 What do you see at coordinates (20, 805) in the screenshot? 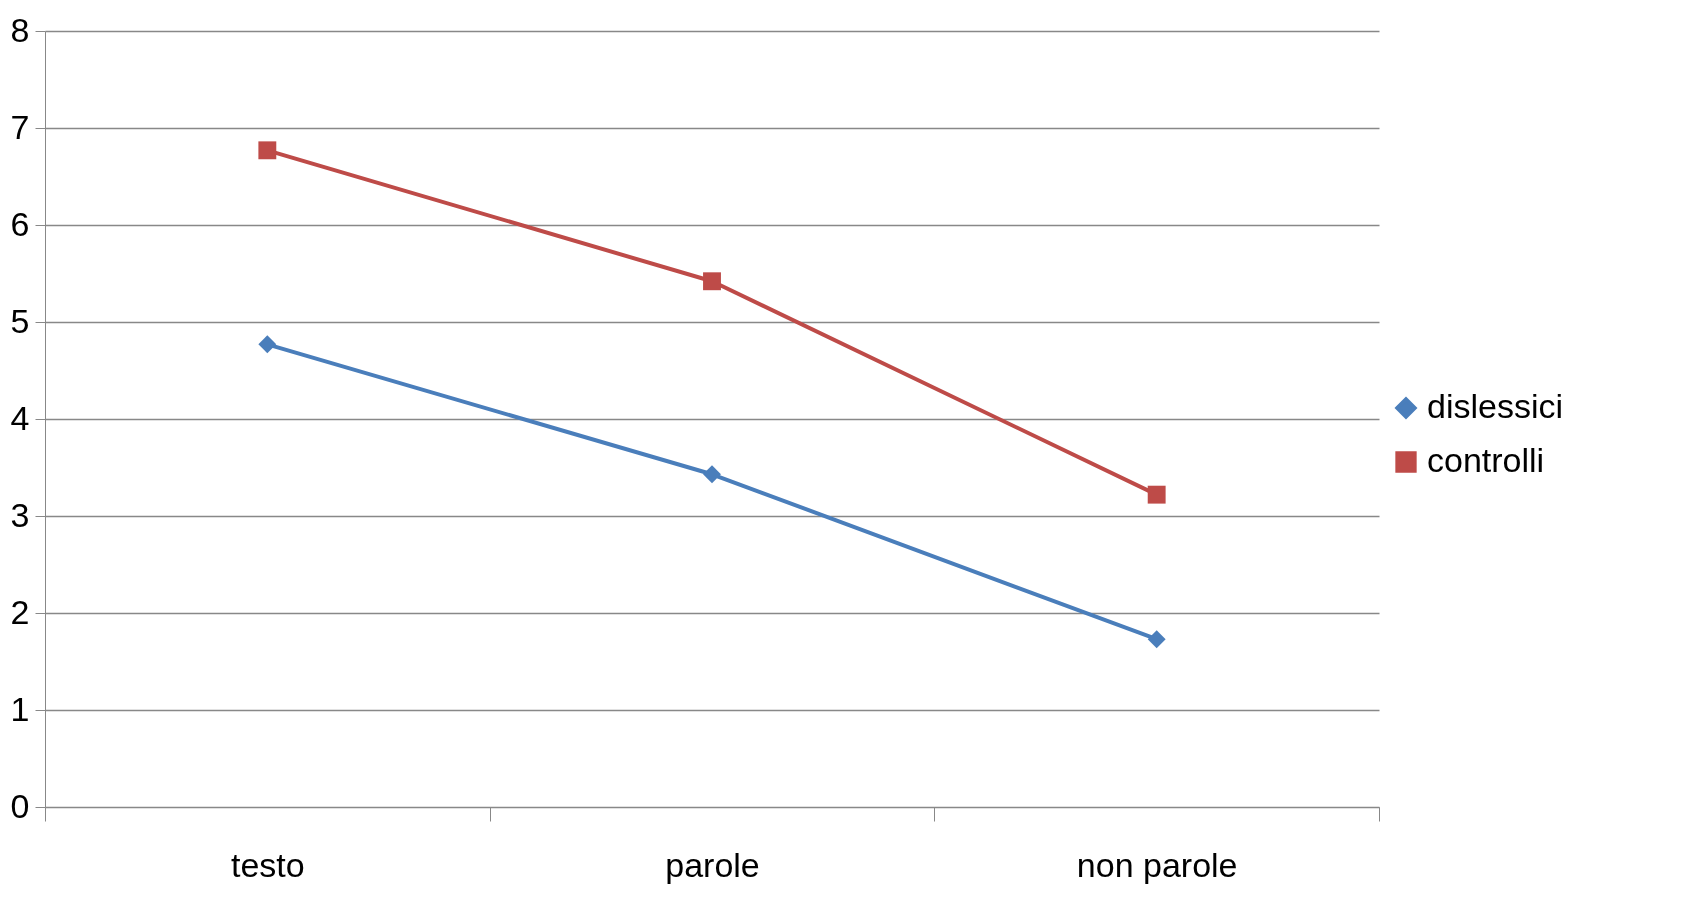
I see `y-tick-label: 0` at bounding box center [20, 805].